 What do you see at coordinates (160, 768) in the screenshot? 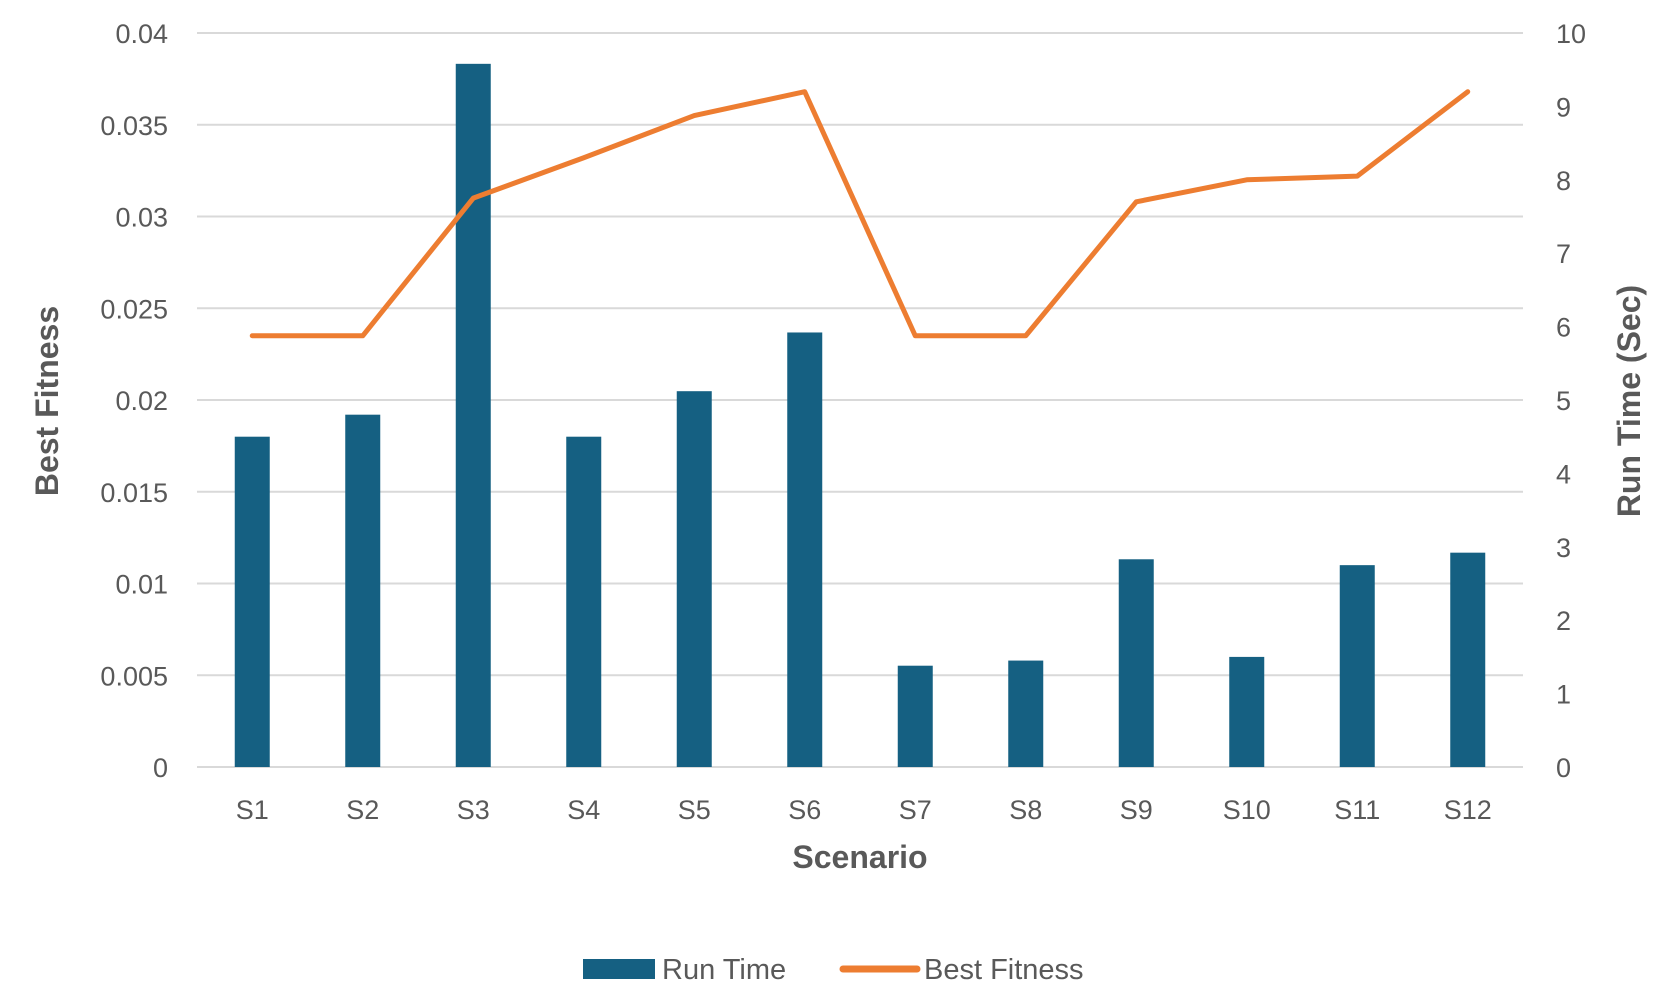
I see `left-tick-label: 0` at bounding box center [160, 768].